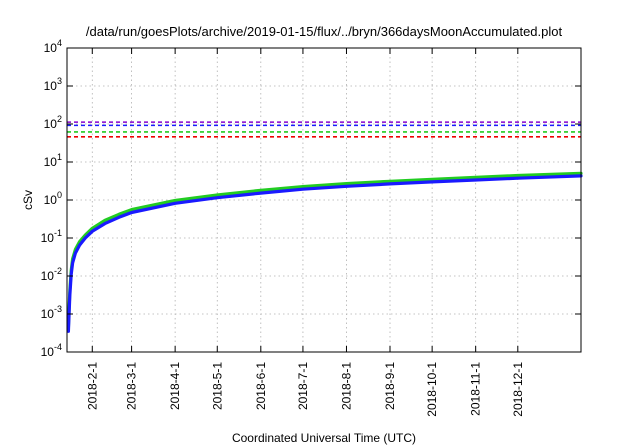 This screenshot has height=448, width=640. I want to click on x-tick-label: 2018-7-1, so click(303, 386).